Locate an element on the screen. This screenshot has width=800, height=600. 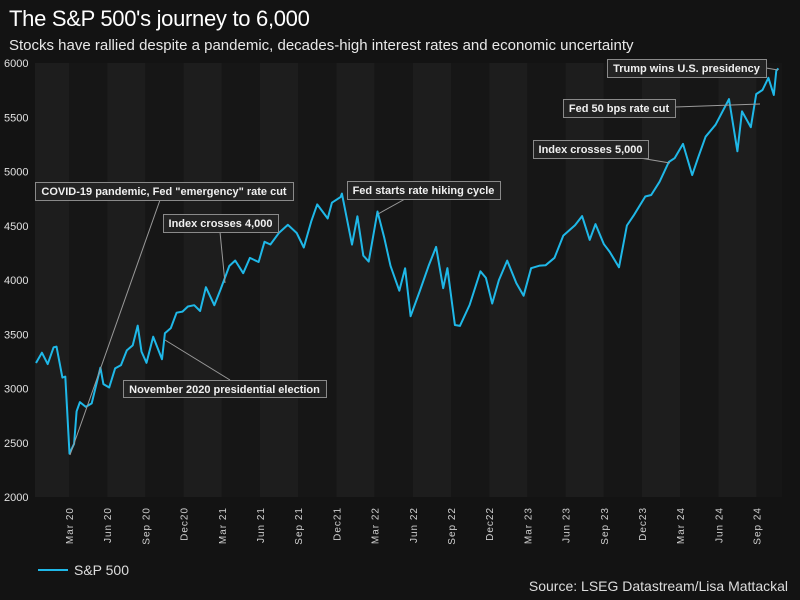
y-tick-label: 4000 is located at coordinates (16, 281).